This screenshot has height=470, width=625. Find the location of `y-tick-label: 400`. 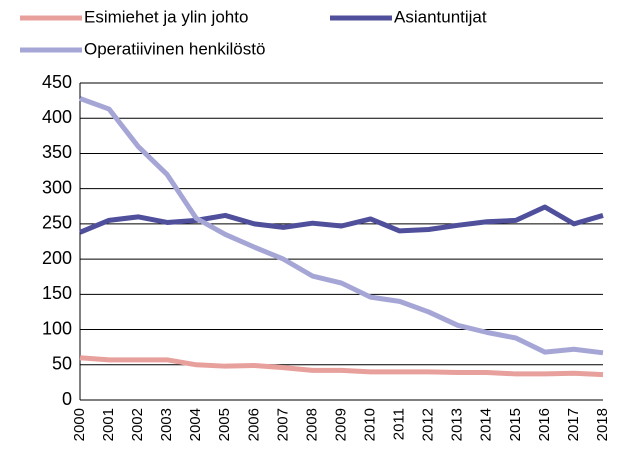

y-tick-label: 400 is located at coordinates (57, 117).